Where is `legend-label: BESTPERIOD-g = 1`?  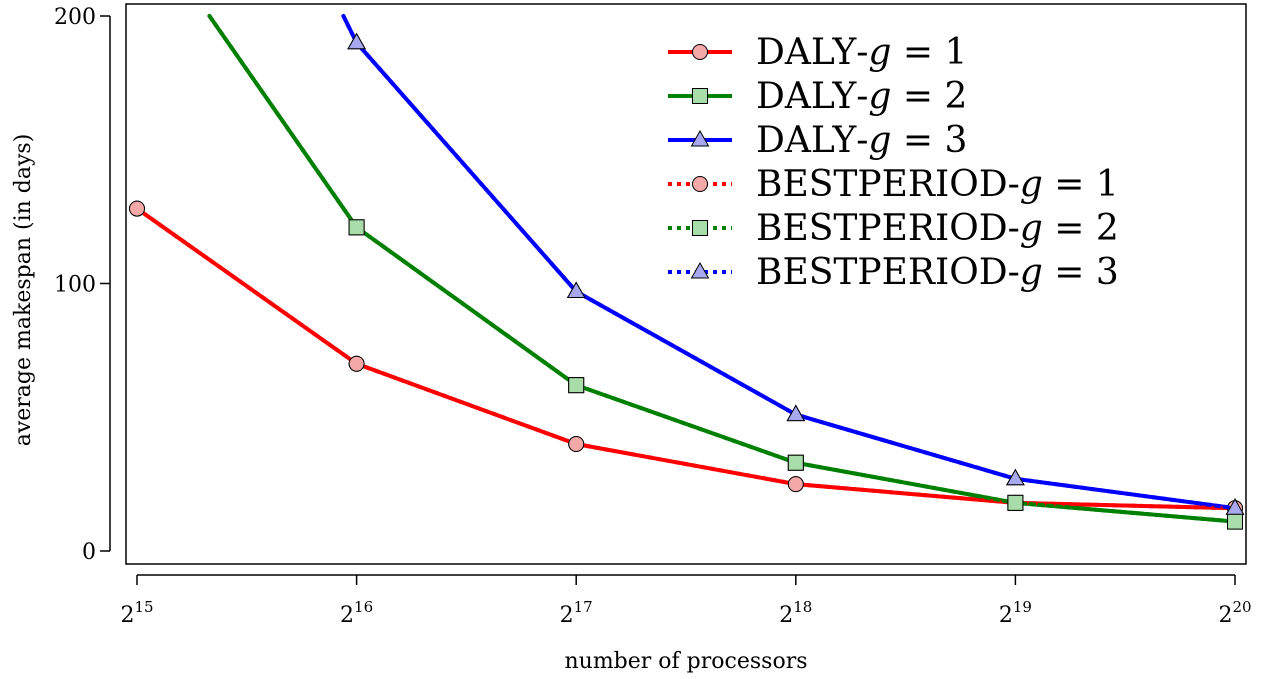 legend-label: BESTPERIOD-g = 1 is located at coordinates (937, 184).